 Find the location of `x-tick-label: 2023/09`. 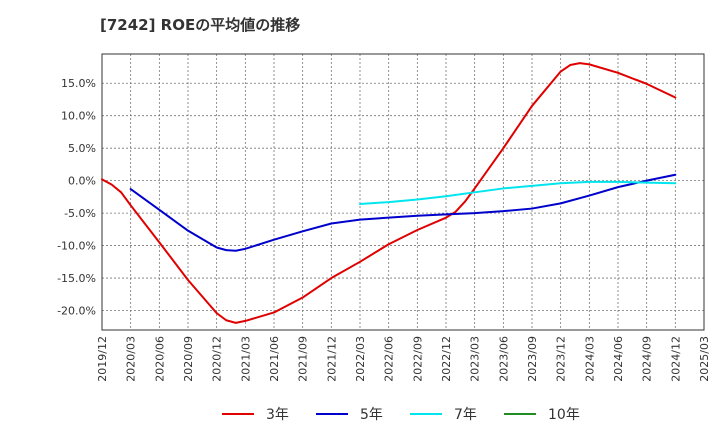

x-tick-label: 2023/09 is located at coordinates (532, 359).